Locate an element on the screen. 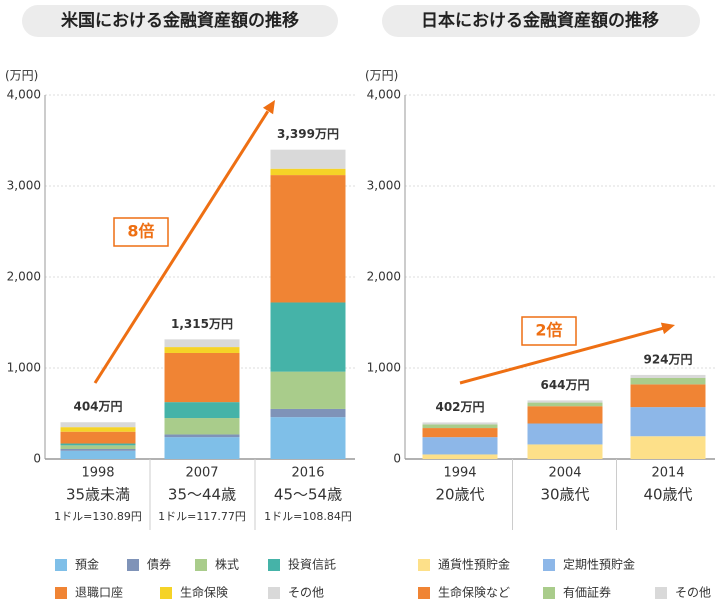 The height and width of the screenshot is (600, 720). x-tick-label: 2007 is located at coordinates (201, 473).